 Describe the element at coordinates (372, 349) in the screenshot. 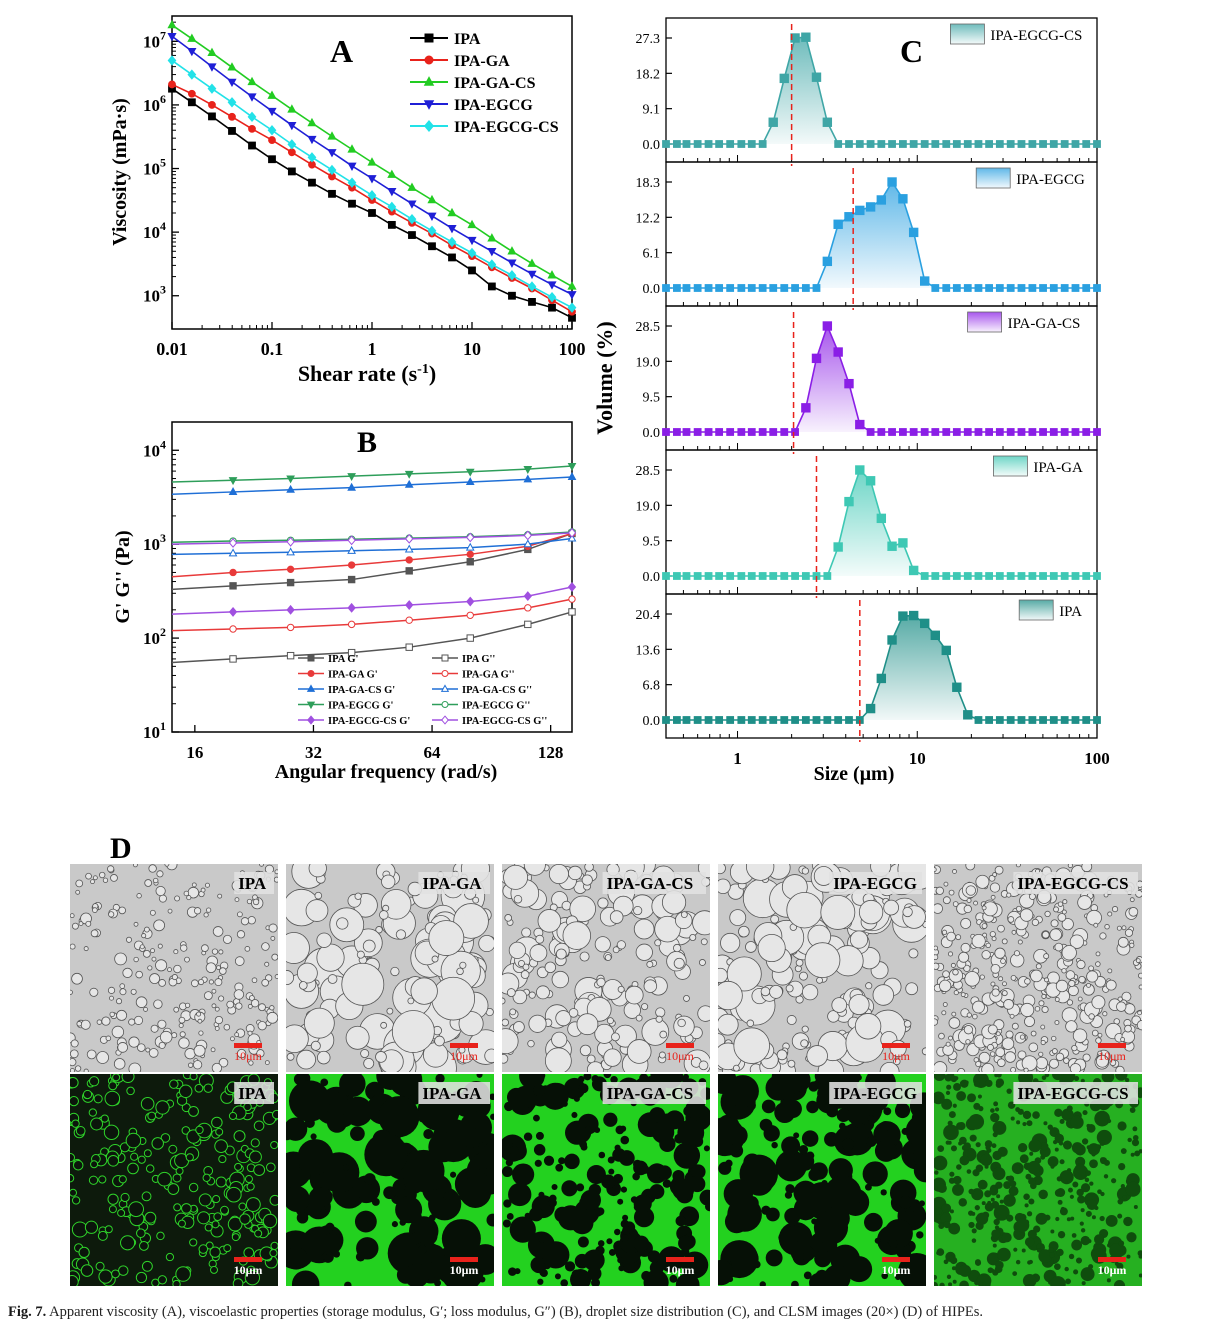

I see `panel-a-x-tick-label: 1` at that location.